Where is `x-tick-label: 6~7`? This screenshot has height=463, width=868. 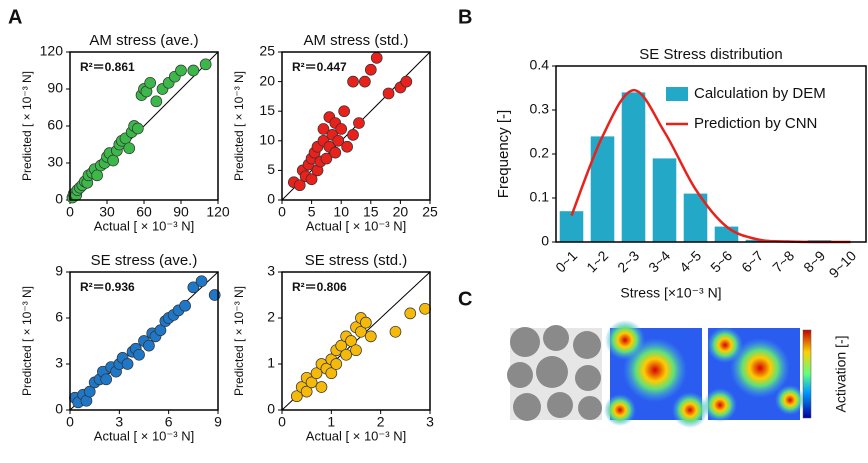
x-tick-label: 6~7 is located at coordinates (752, 261).